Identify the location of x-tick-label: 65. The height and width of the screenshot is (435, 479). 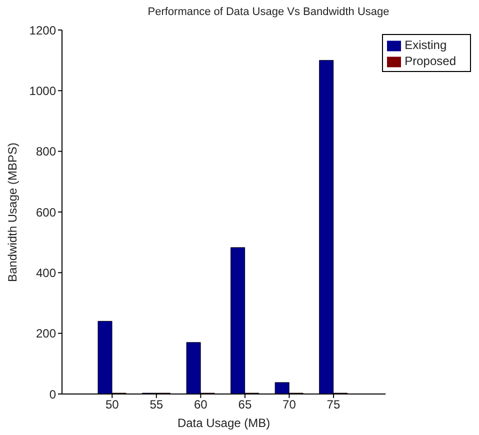
(245, 405).